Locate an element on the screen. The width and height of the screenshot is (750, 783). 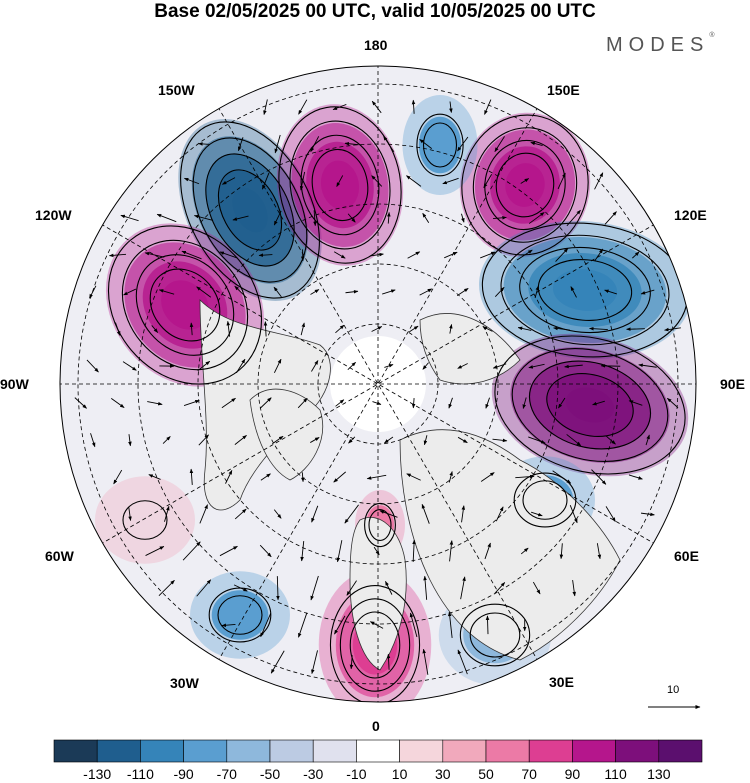
modes-logo: MODES® is located at coordinates (660, 44).